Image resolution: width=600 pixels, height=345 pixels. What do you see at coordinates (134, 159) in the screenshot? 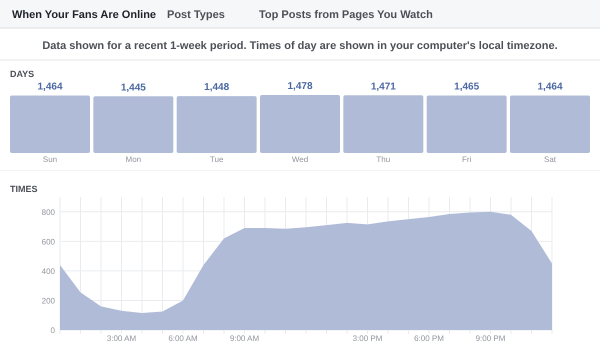
I see `x-tick-label: Mon` at bounding box center [134, 159].